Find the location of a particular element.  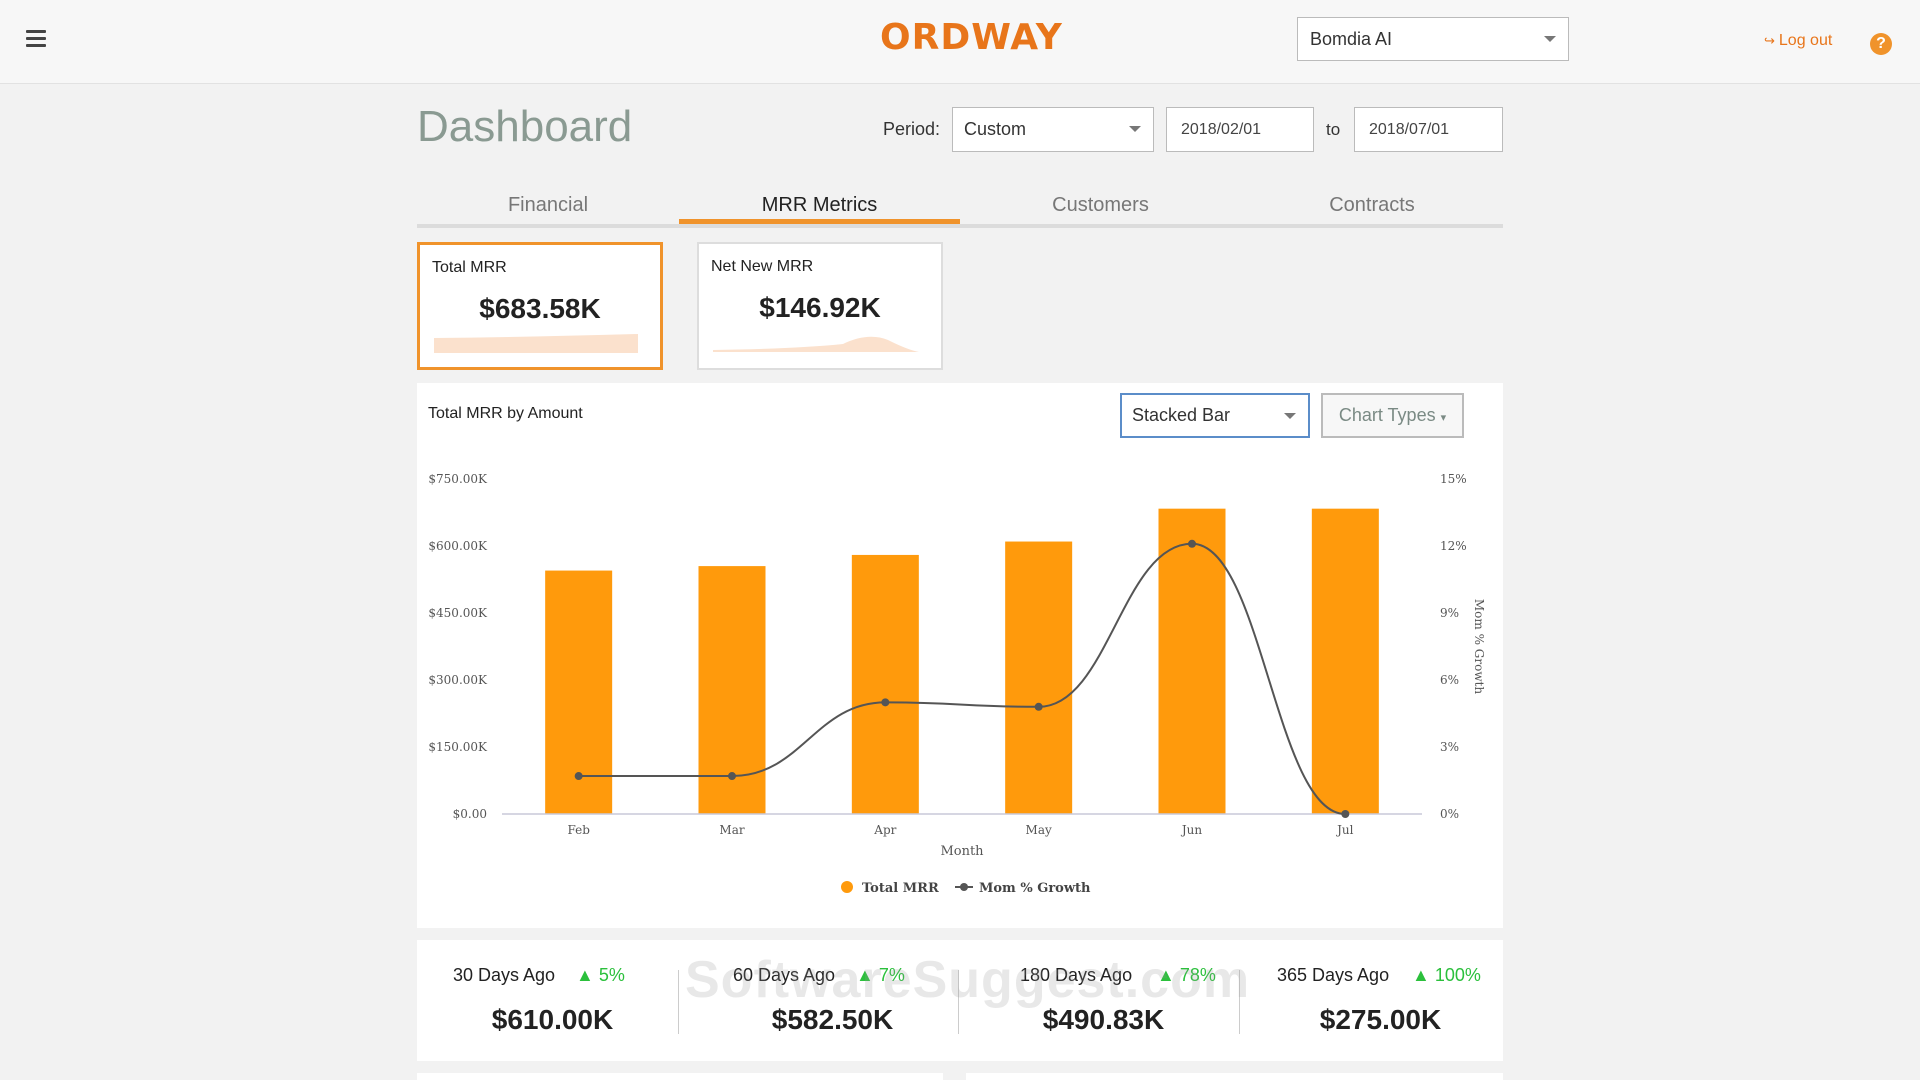

y2-tick-label: 0% is located at coordinates (1449, 814).